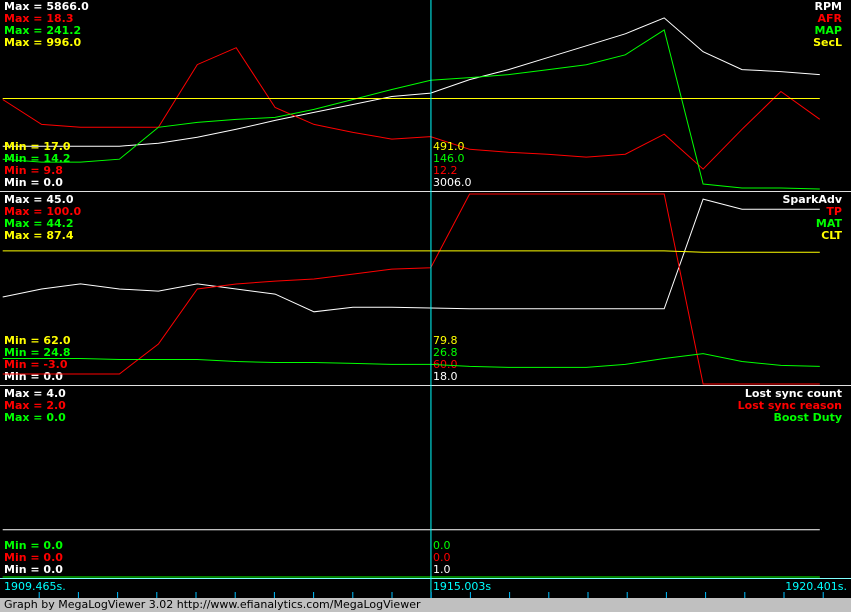 This screenshot has width=851, height=612. Describe the element at coordinates (462, 586) in the screenshot. I see `time-cursor: 1915.003s` at that location.